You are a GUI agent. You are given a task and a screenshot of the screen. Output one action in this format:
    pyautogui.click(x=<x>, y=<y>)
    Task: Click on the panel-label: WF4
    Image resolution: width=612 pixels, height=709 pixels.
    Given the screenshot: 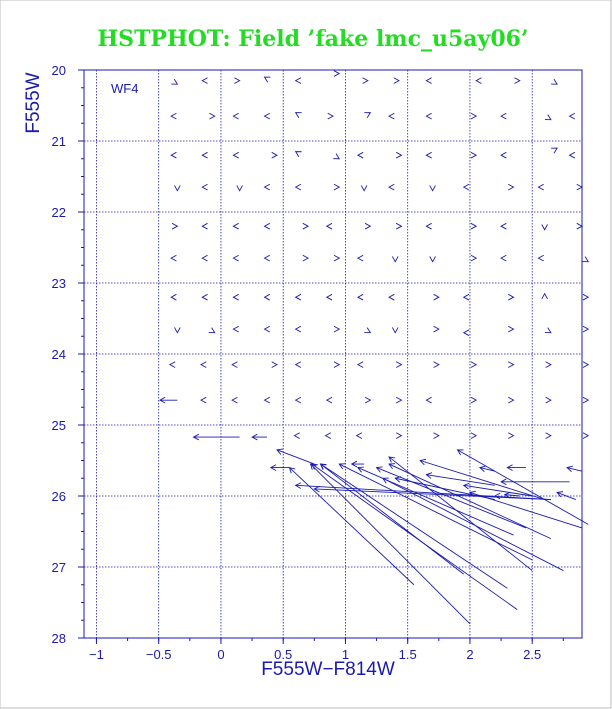 What is the action you would take?
    pyautogui.click(x=124, y=88)
    